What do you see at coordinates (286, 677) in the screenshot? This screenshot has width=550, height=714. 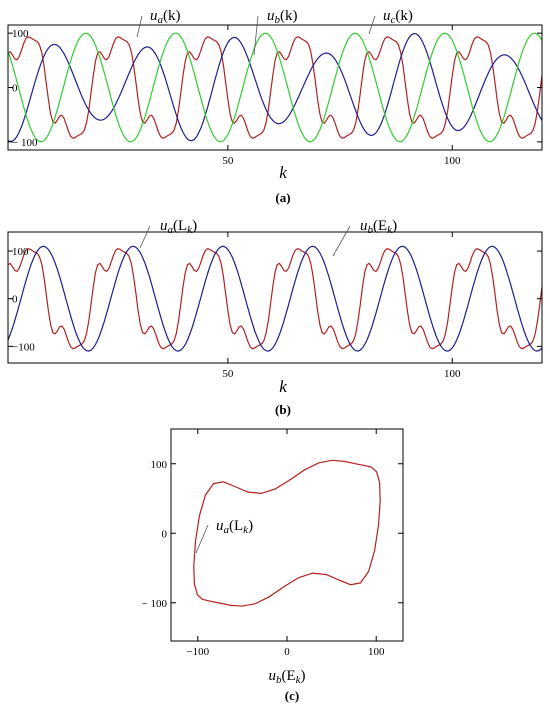 I see `x-axis-label: ub(Ek)` at bounding box center [286, 677].